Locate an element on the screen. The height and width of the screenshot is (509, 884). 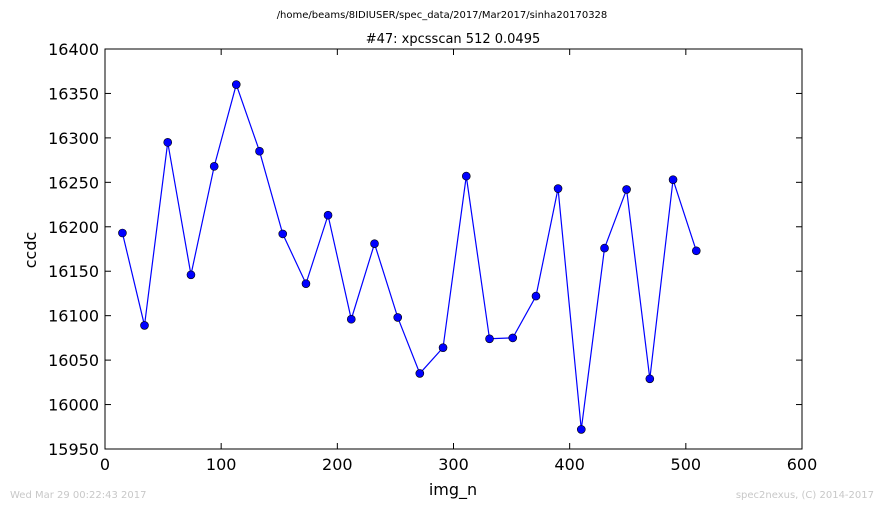
y-tick-label: 16300 is located at coordinates (73, 138).